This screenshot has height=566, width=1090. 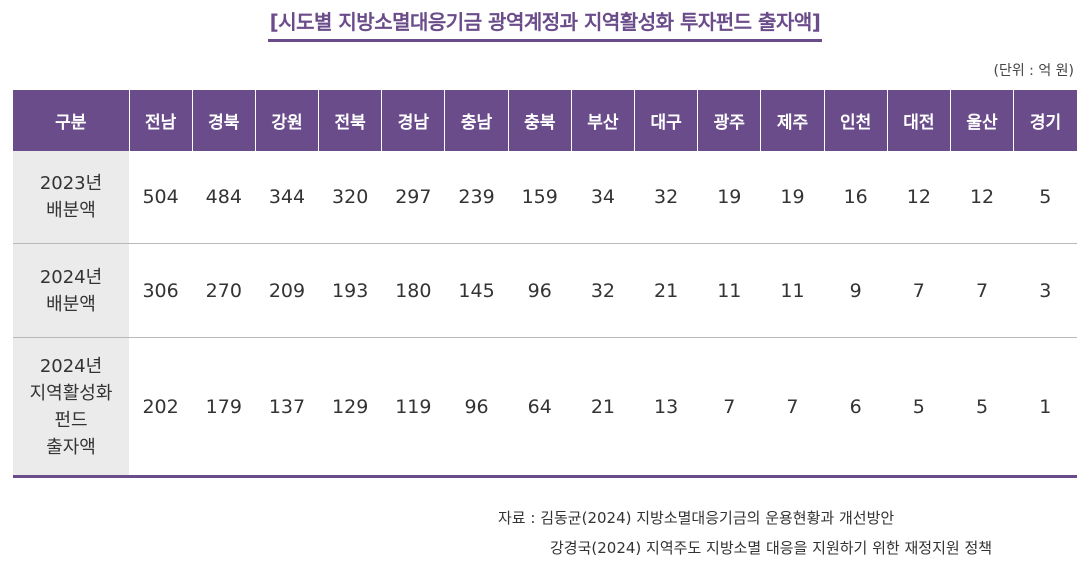 I want to click on row-label-line: 지역활성화, so click(x=71, y=393).